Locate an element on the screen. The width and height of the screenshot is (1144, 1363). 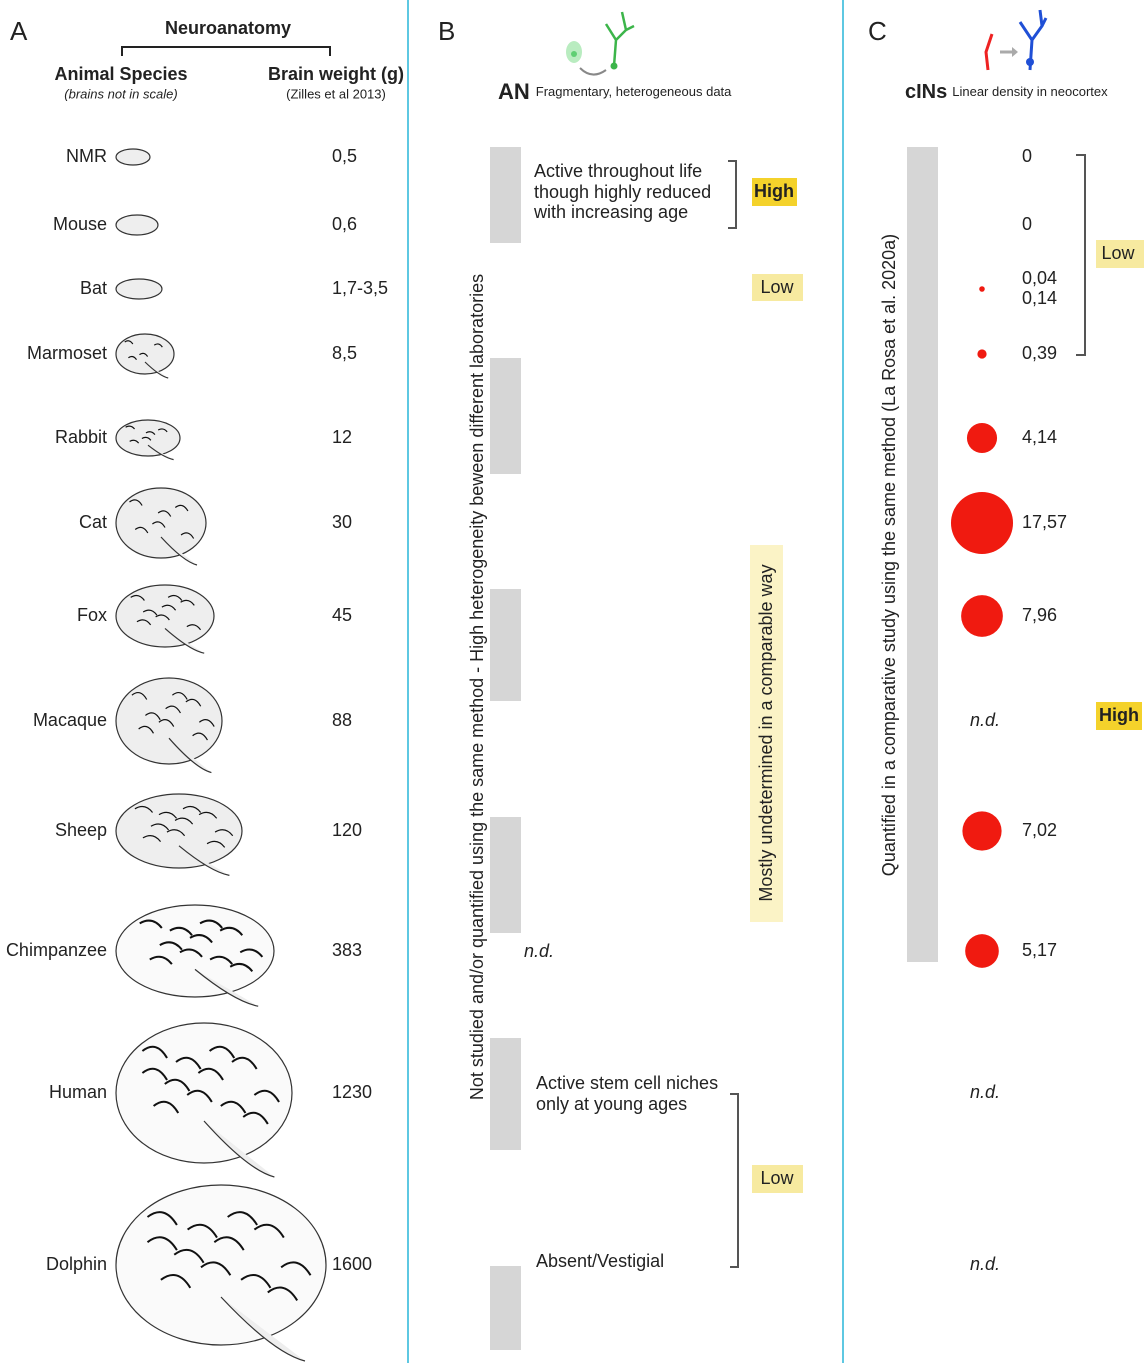
brain-weight: 88 is located at coordinates (342, 720).